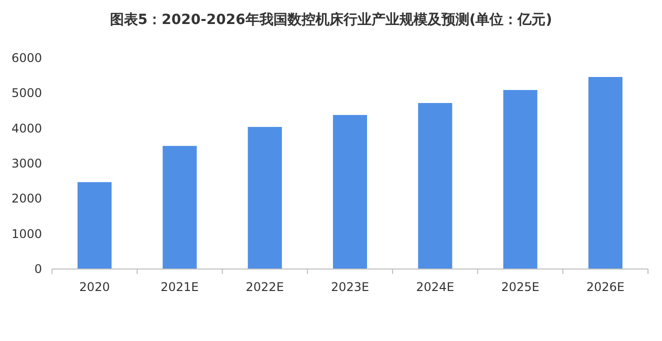 The height and width of the screenshot is (341, 662). I want to click on y-tick-label: 3000, so click(26, 163).